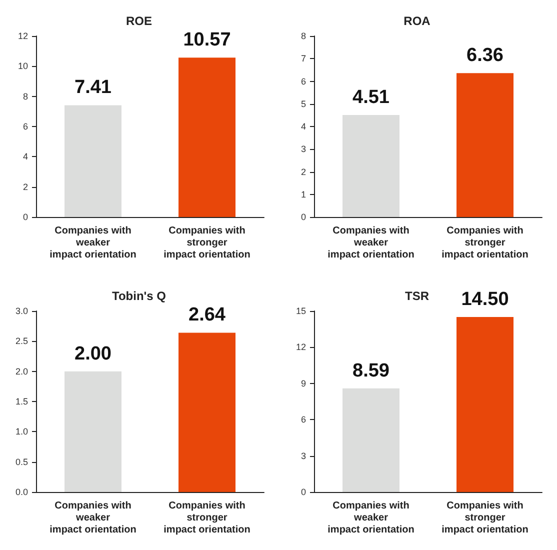 The width and height of the screenshot is (557, 550). What do you see at coordinates (303, 59) in the screenshot?
I see `y-tick-label: 7` at bounding box center [303, 59].